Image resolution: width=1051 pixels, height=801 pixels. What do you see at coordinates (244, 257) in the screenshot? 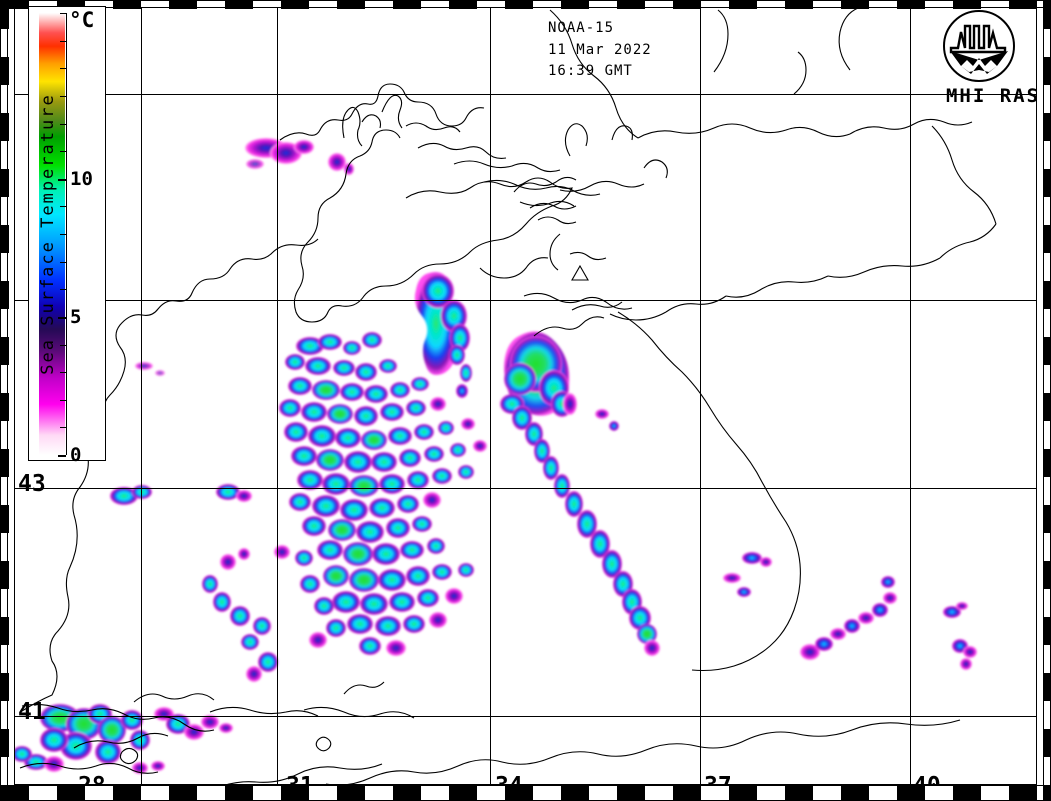
I see `sst-patch-group-nw` at bounding box center [244, 257].